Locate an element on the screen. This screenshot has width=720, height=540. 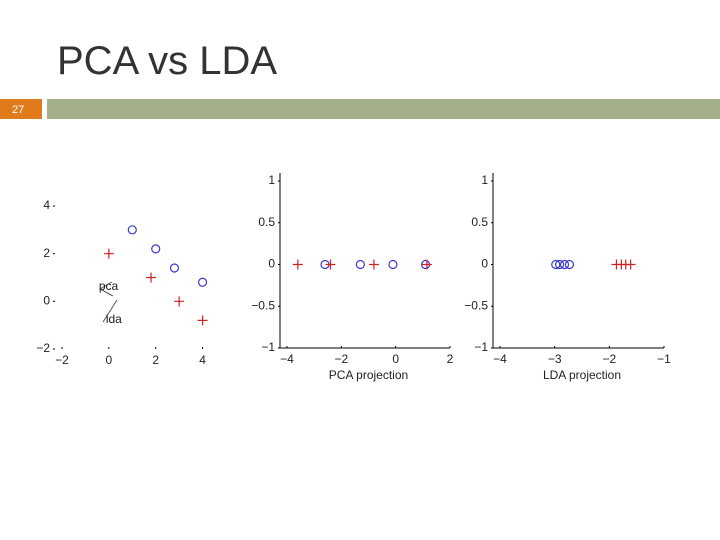
x-axis-label: PCA projection is located at coordinates (368, 375).